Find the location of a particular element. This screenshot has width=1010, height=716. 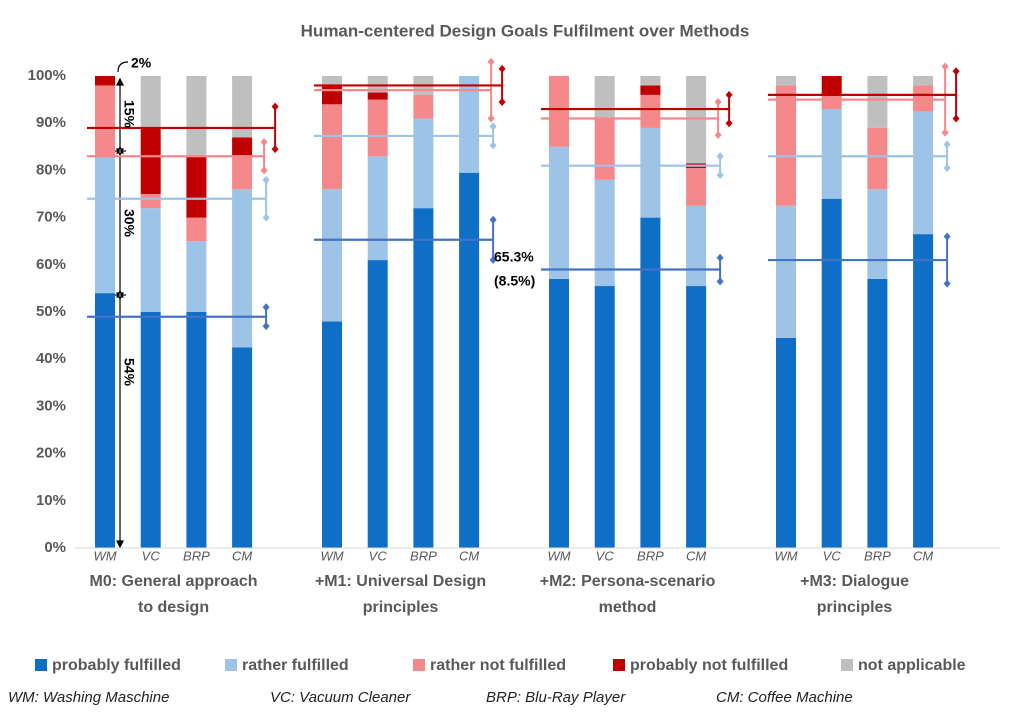

legend-label: rather fulfilled is located at coordinates (295, 665).